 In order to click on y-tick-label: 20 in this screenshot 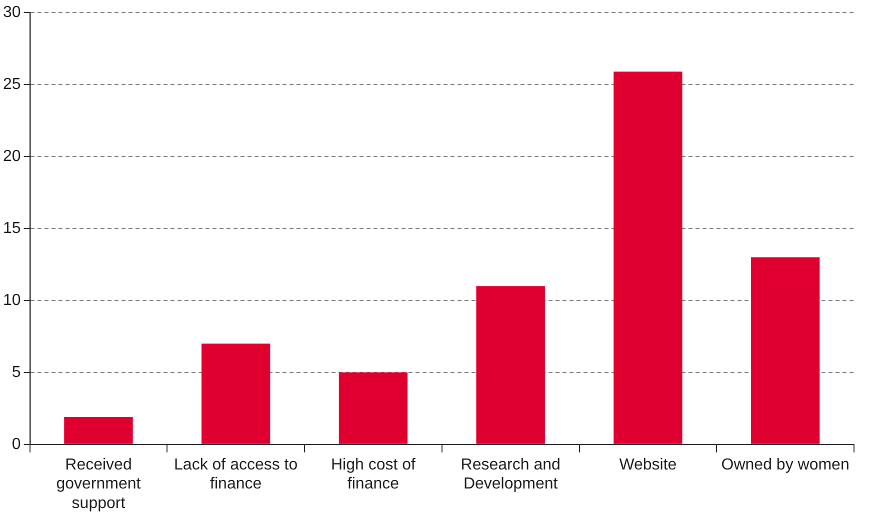, I will do `click(12, 156)`.